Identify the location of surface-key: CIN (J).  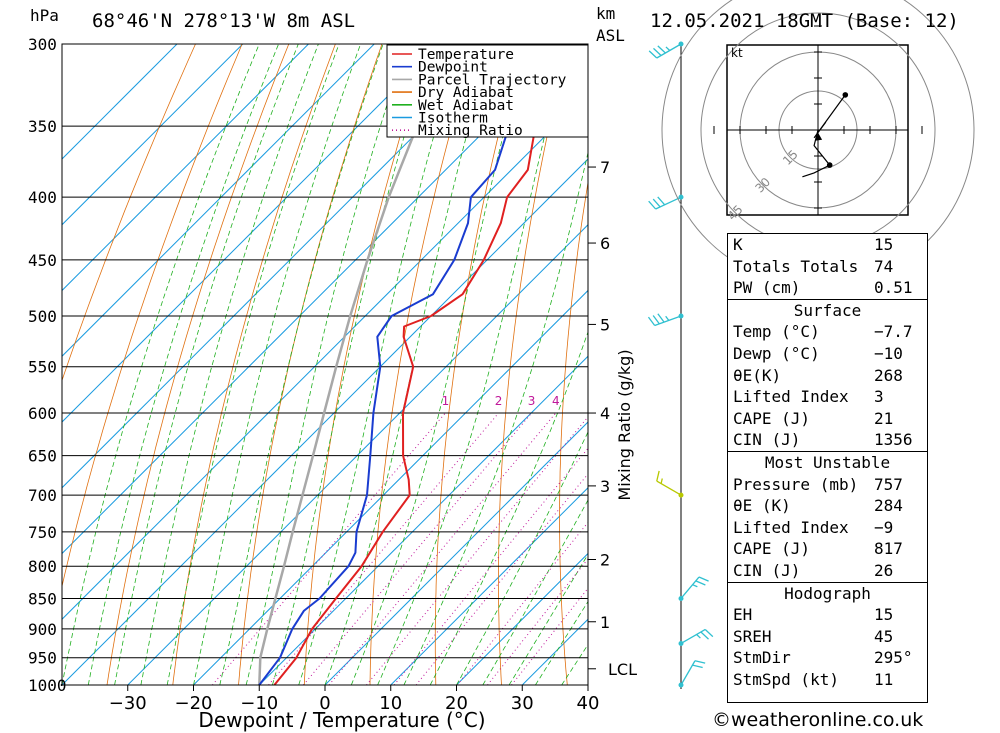
(767, 440).